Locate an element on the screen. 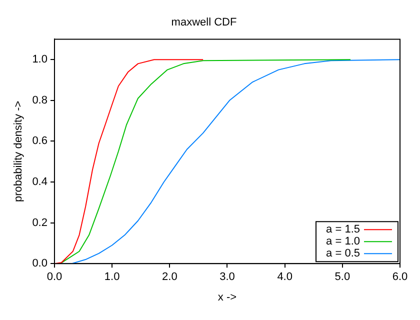 Image resolution: width=420 pixels, height=320 pixels. y-tick-label: 0.4 is located at coordinates (40, 182).